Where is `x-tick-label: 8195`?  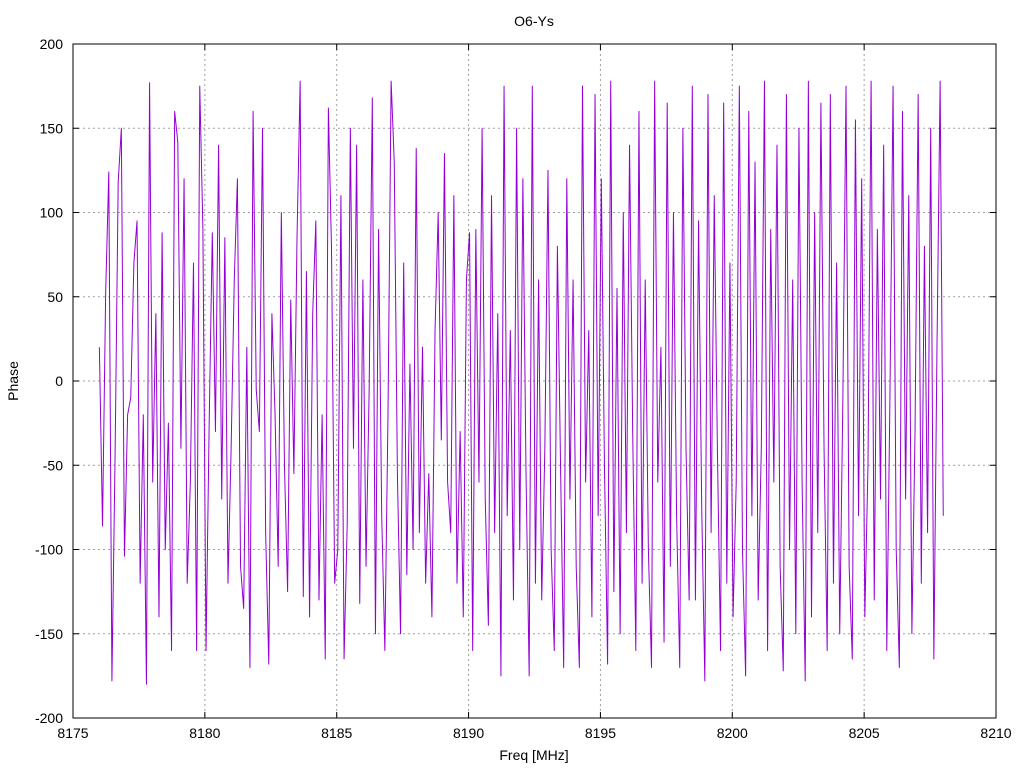
x-tick-label: 8195 is located at coordinates (600, 733).